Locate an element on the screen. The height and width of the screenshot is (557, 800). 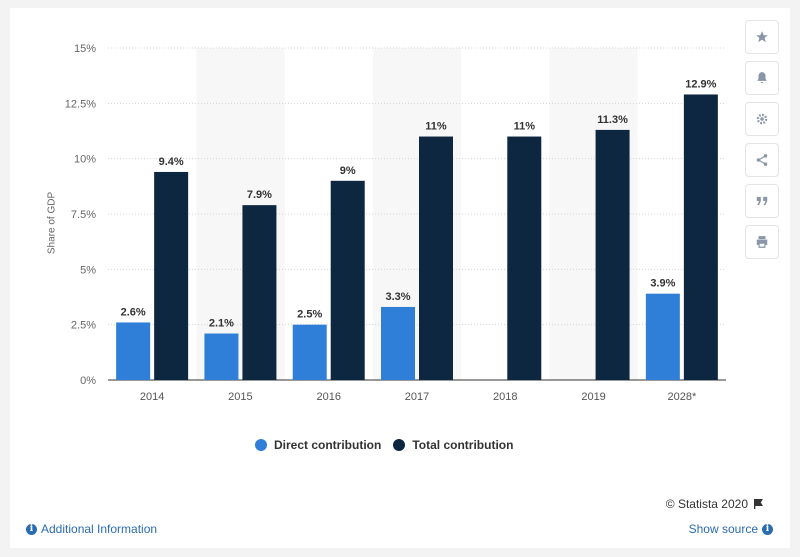
data-label: 3.9% is located at coordinates (662, 284).